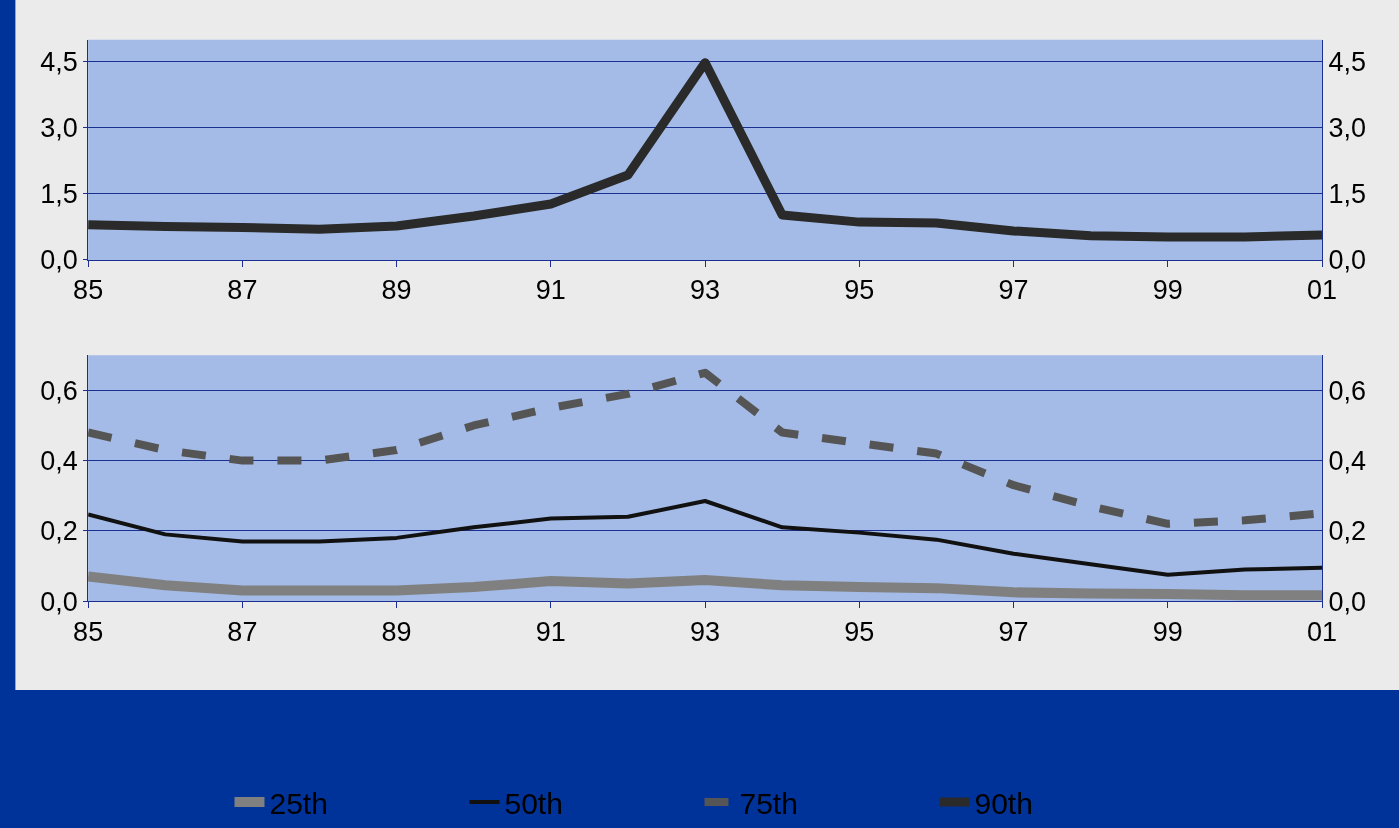 The width and height of the screenshot is (1399, 828). I want to click on y2-tick-label: 0,2, so click(1347, 531).